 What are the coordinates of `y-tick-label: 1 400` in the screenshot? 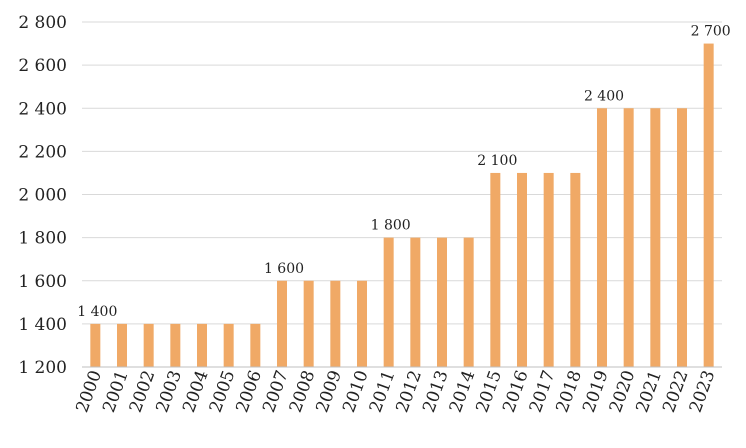 It's located at (42, 325).